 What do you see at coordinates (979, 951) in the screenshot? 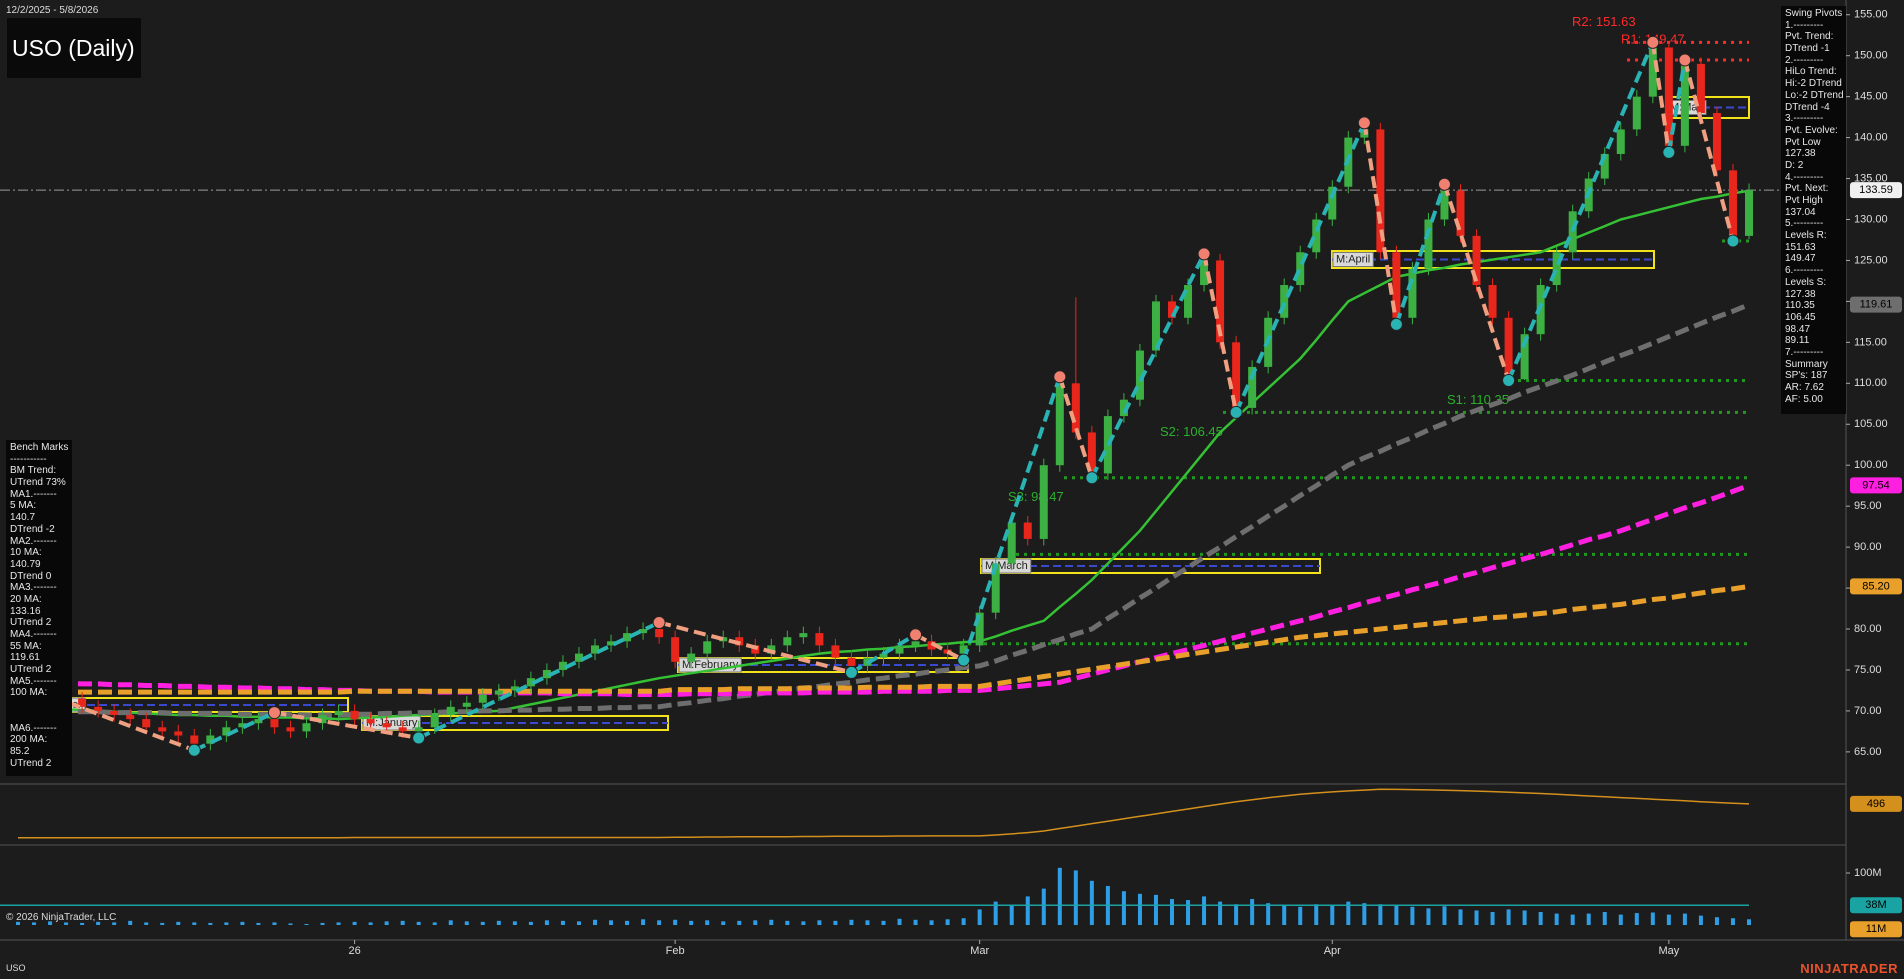
I see `x-tick-label: Mar` at bounding box center [979, 951].